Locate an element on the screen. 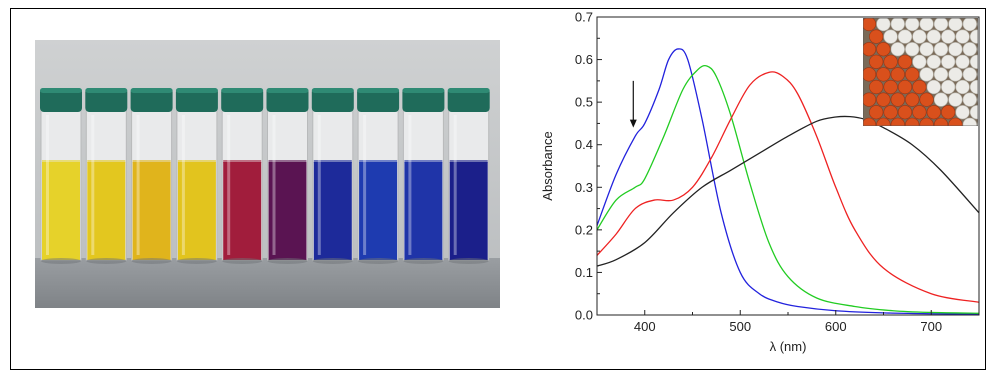  y-tick-label: 0.6 is located at coordinates (584, 59).